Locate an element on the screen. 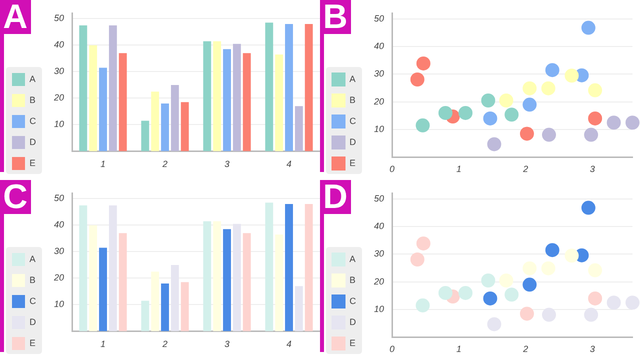  x-tick-label: 3 is located at coordinates (227, 164).